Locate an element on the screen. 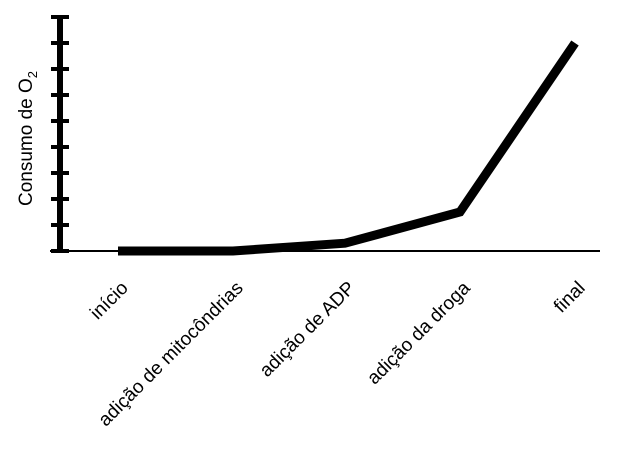 The height and width of the screenshot is (461, 625). x-tick-label: adição da droga is located at coordinates (419, 333).